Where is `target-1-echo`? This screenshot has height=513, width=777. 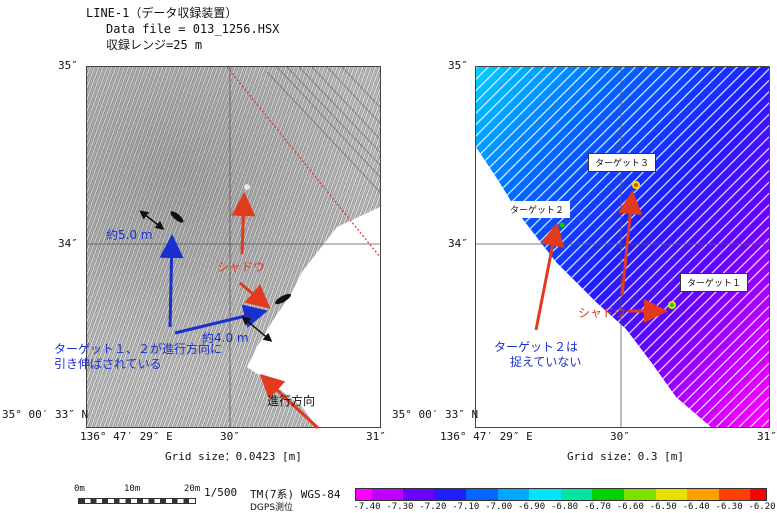 target-1-echo is located at coordinates (283, 299).